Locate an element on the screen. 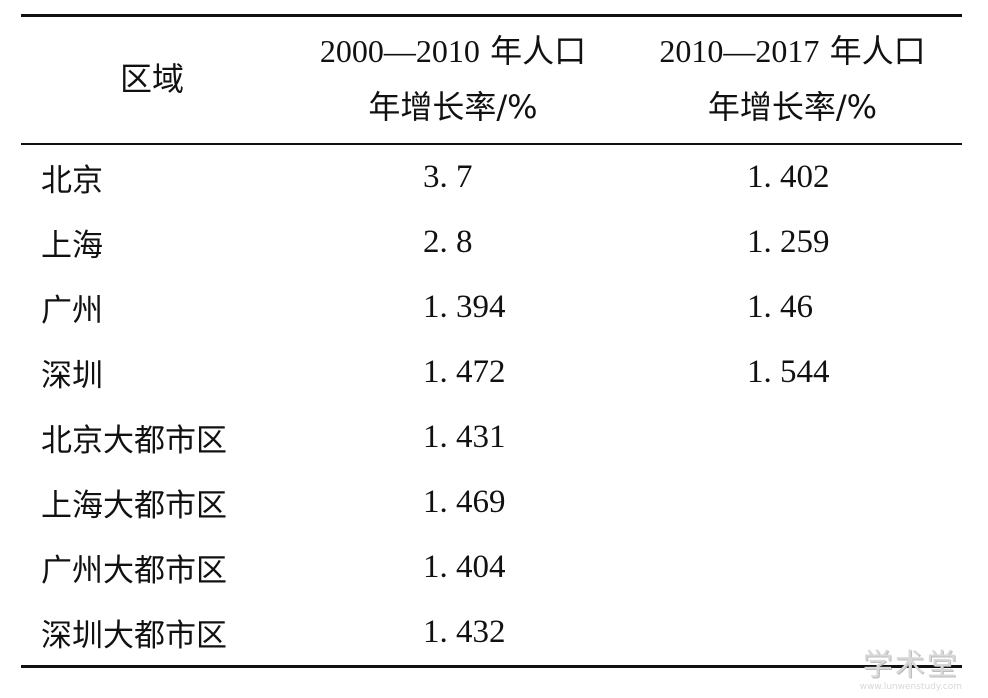  region-cell: 广州大都市区 is located at coordinates (134, 571).